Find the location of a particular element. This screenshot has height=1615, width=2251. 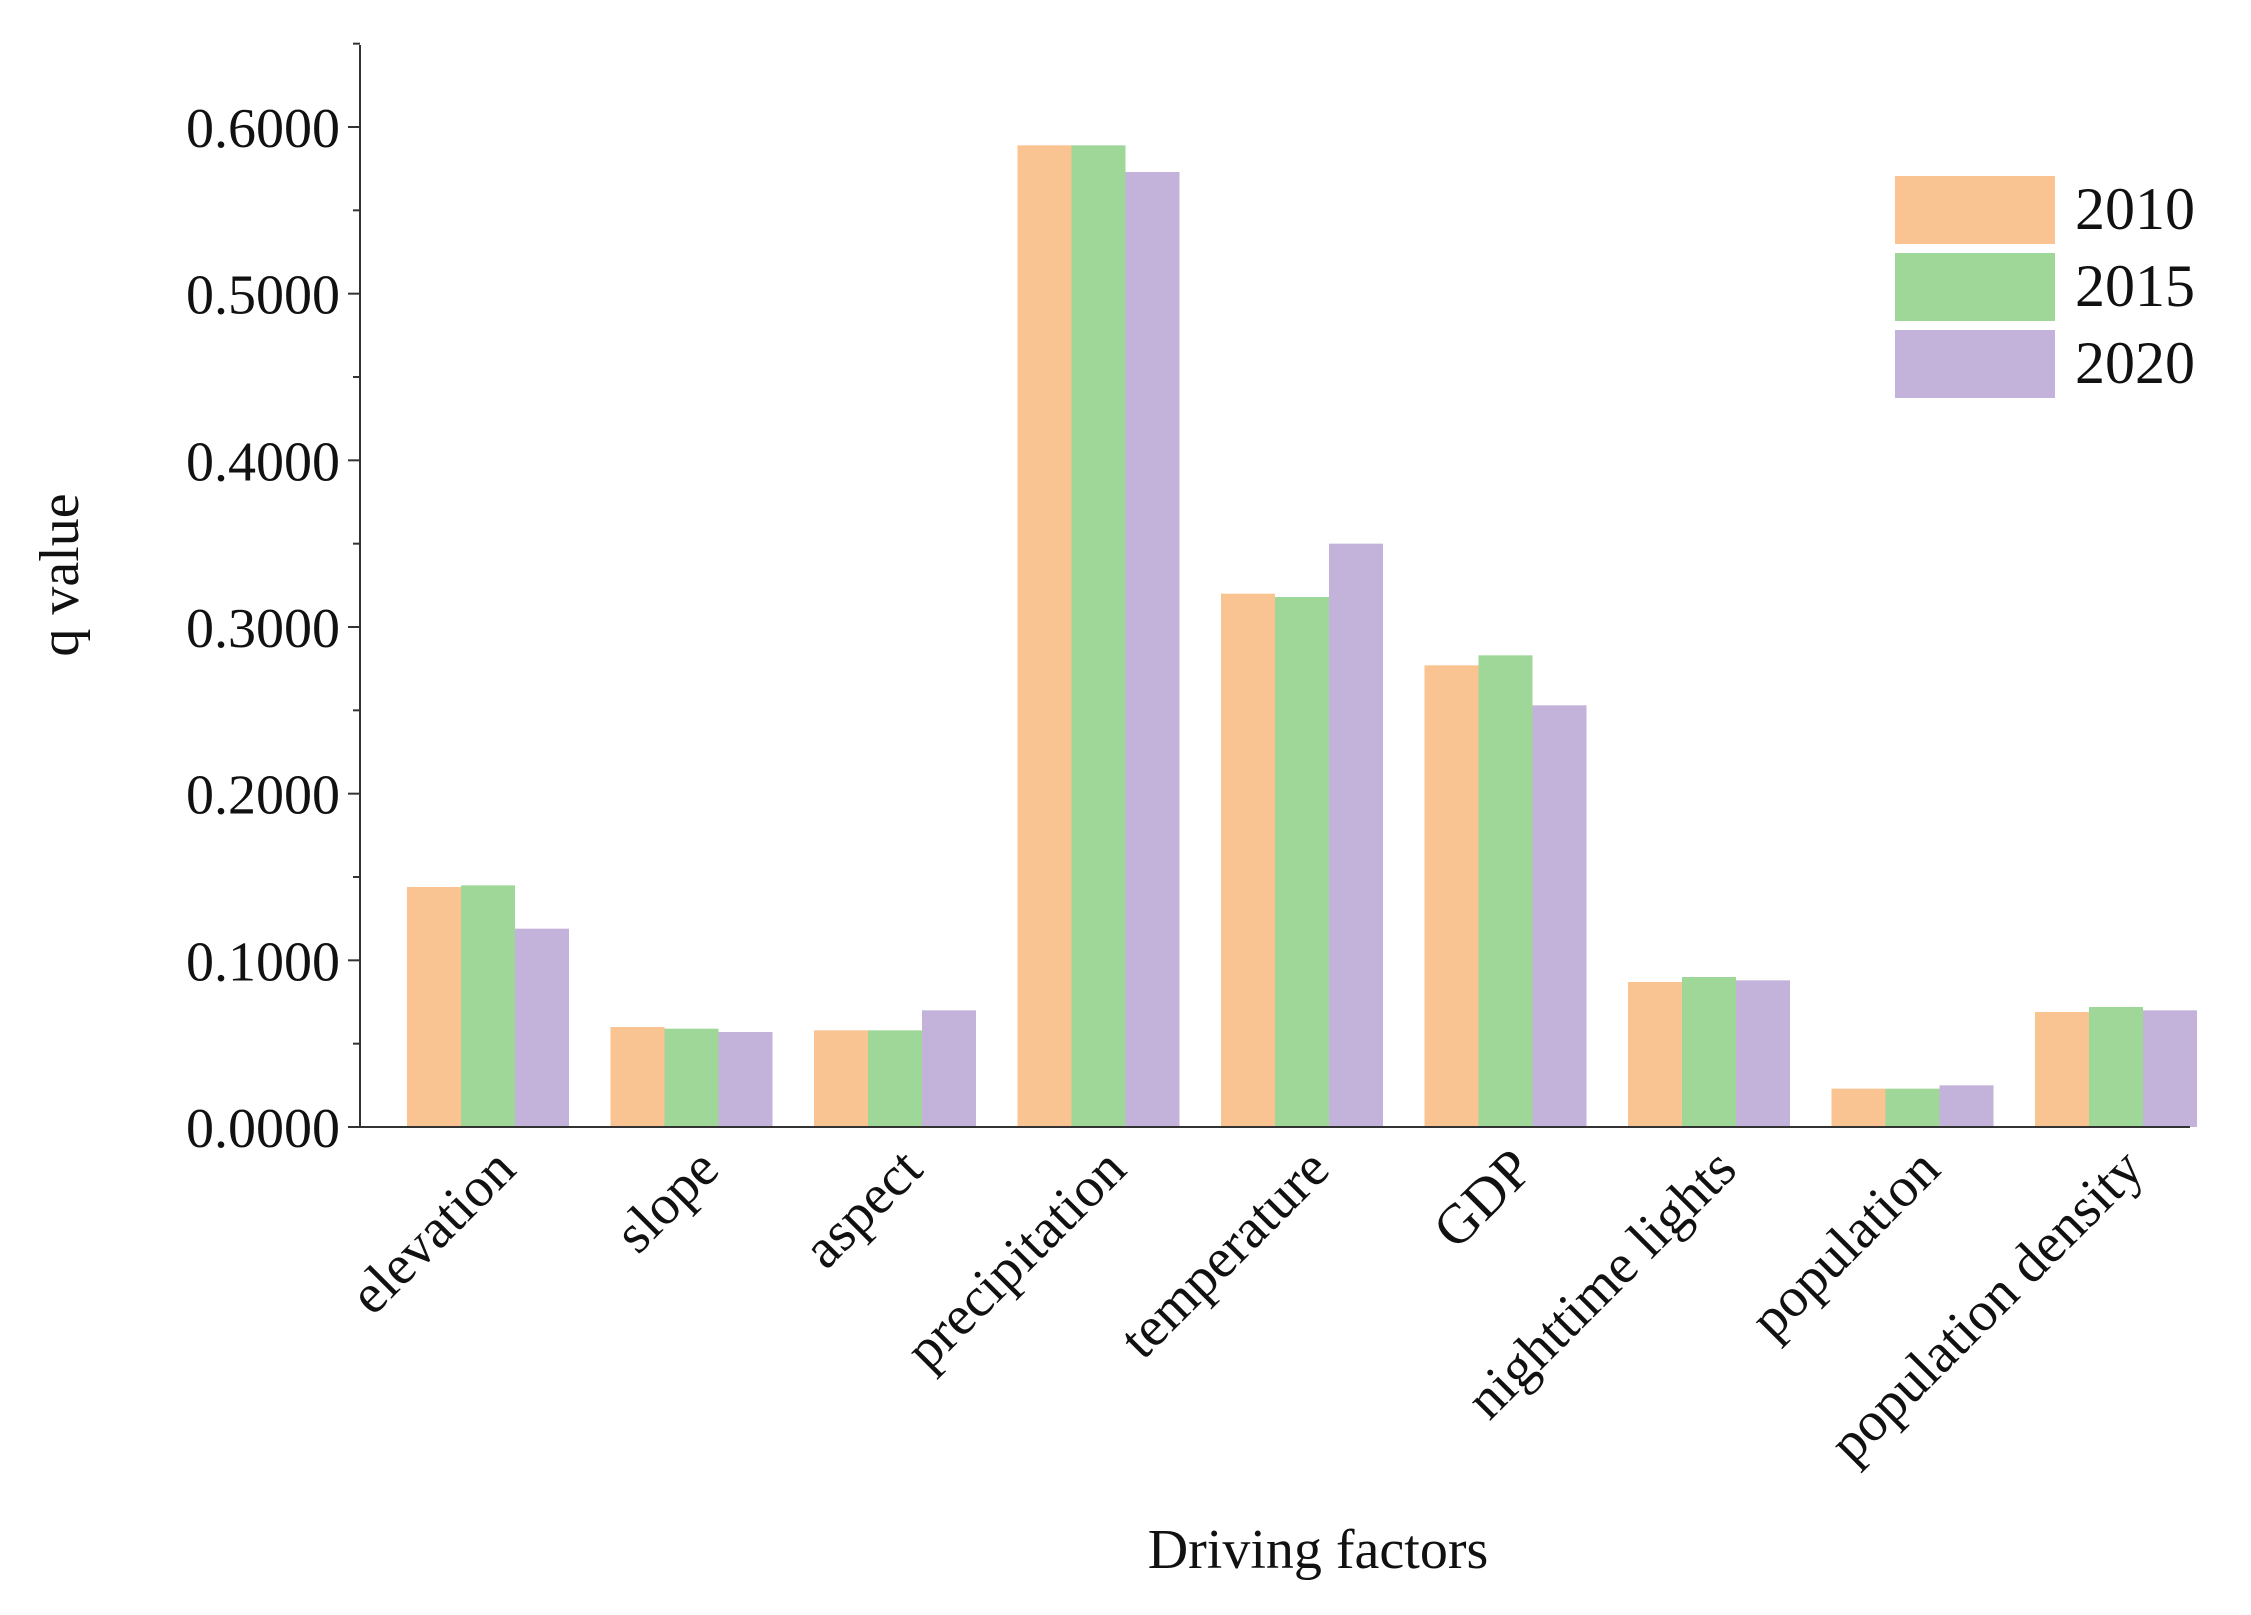

legend-swatch-2010 is located at coordinates (1975, 210).